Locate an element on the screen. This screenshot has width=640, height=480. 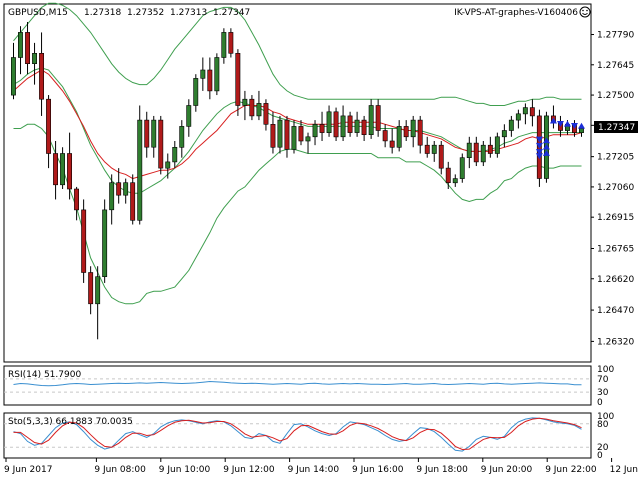
indicator-name-label: IK-VPS-AT-graphes-V160406 is located at coordinates (516, 13).